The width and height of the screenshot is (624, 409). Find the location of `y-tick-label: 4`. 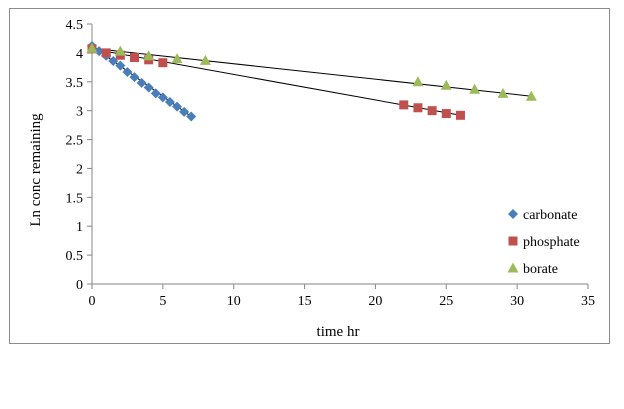

y-tick-label: 4 is located at coordinates (79, 54).